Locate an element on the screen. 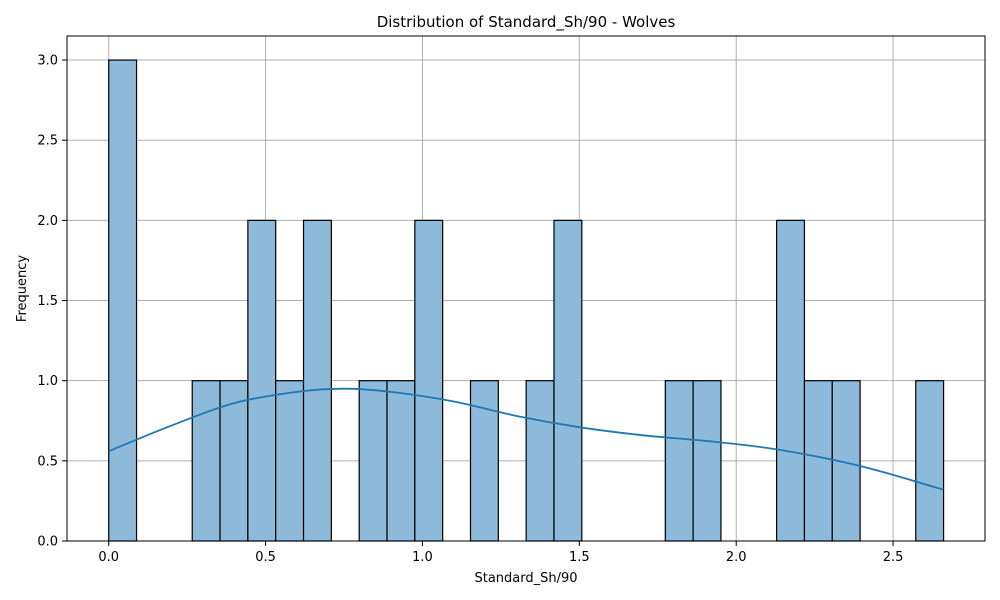 The width and height of the screenshot is (1000, 600). y-axis-ticks: 0.0 0.5 1.0 1.5 2.0 2.5 3.0 is located at coordinates (52, 302).